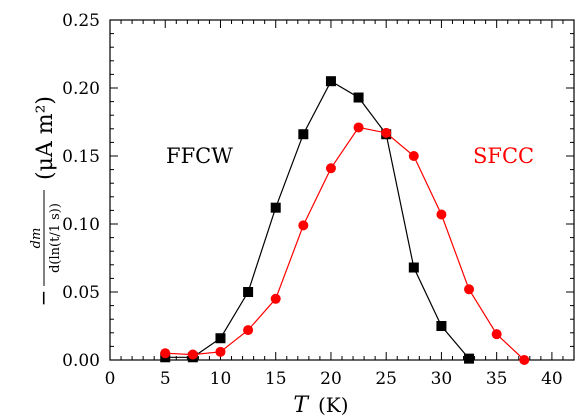  What do you see at coordinates (81, 361) in the screenshot?
I see `y-tick-label: 0.00` at bounding box center [81, 361].